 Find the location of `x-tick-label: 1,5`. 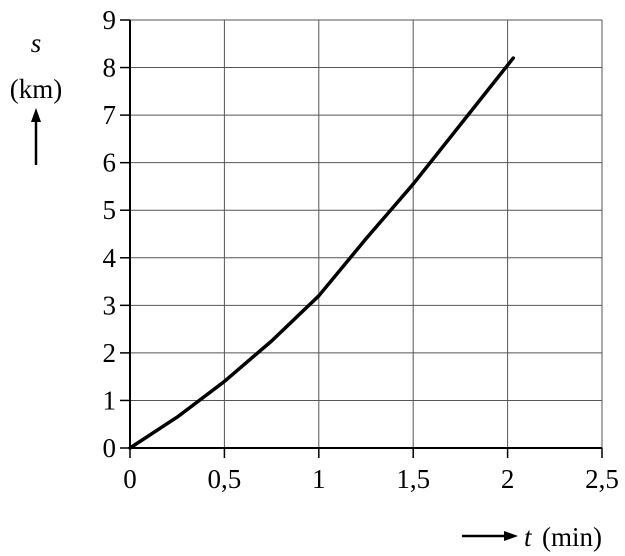

x-tick-label: 1,5 is located at coordinates (413, 479).